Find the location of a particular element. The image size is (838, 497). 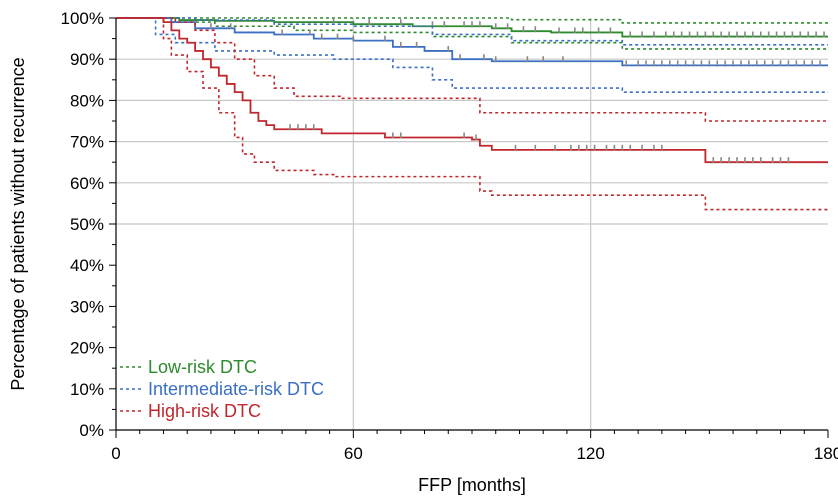

y-tick-label: 80% is located at coordinates (87, 100).